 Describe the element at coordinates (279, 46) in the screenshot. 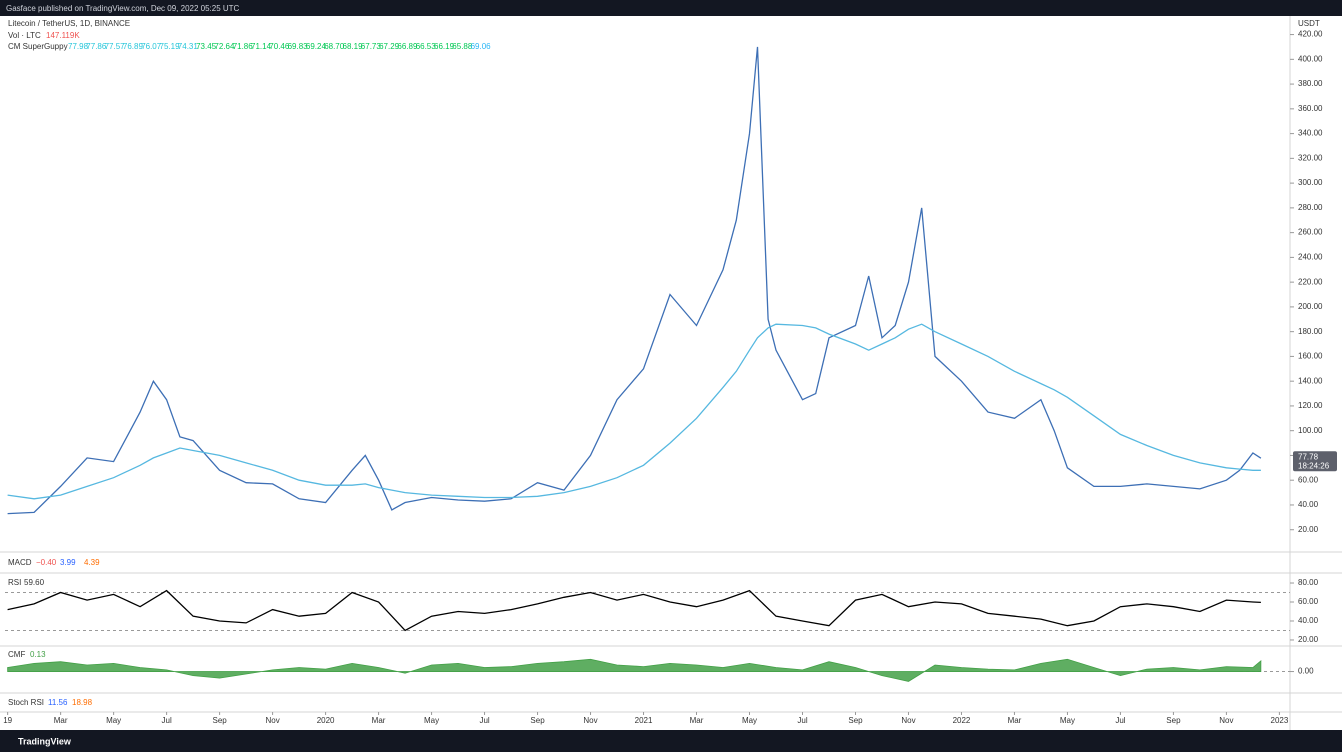

I see `guppy-value: 70.46` at that location.